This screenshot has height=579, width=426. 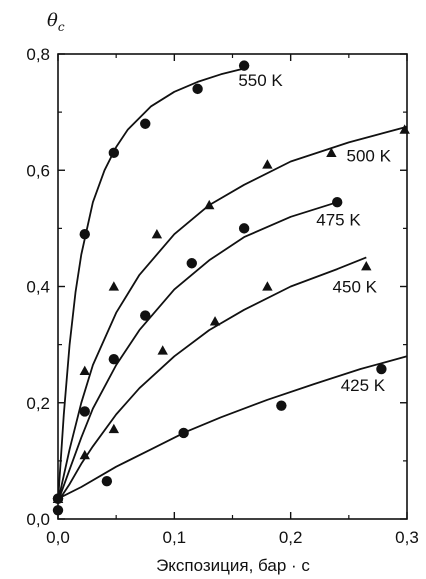 I want to click on series-label-550k: 550 K, so click(x=260, y=80).